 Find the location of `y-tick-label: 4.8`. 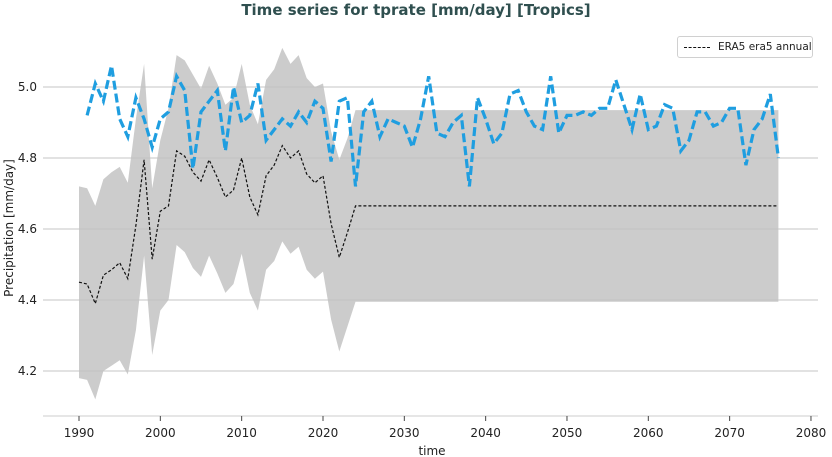

y-tick-label: 4.8 is located at coordinates (27, 158).